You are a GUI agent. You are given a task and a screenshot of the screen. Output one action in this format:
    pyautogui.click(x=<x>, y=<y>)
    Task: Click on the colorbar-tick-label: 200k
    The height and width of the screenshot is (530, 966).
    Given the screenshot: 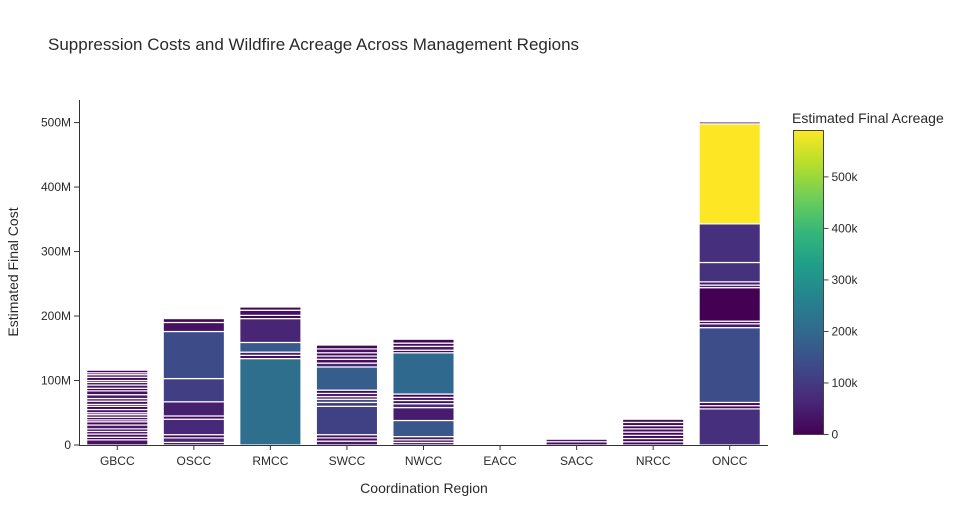 What is the action you would take?
    pyautogui.click(x=845, y=331)
    